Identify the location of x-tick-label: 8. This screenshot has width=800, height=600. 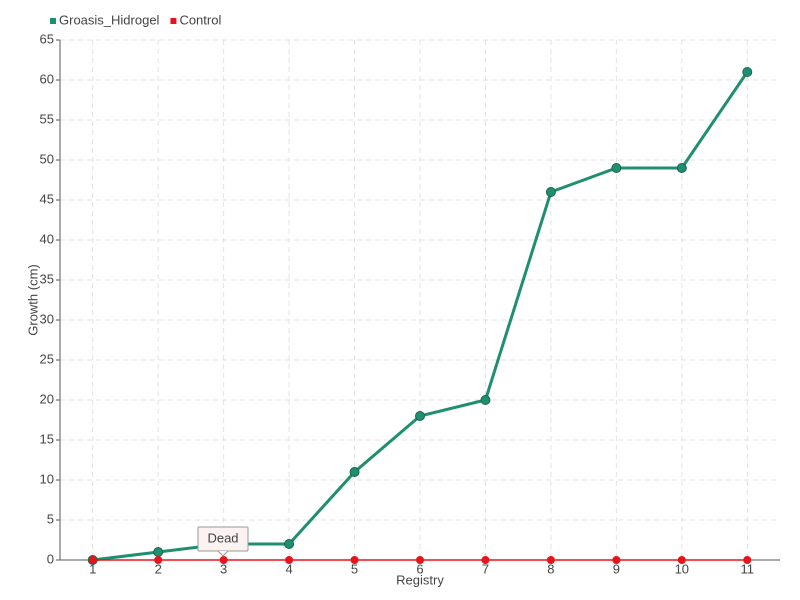
(550, 568).